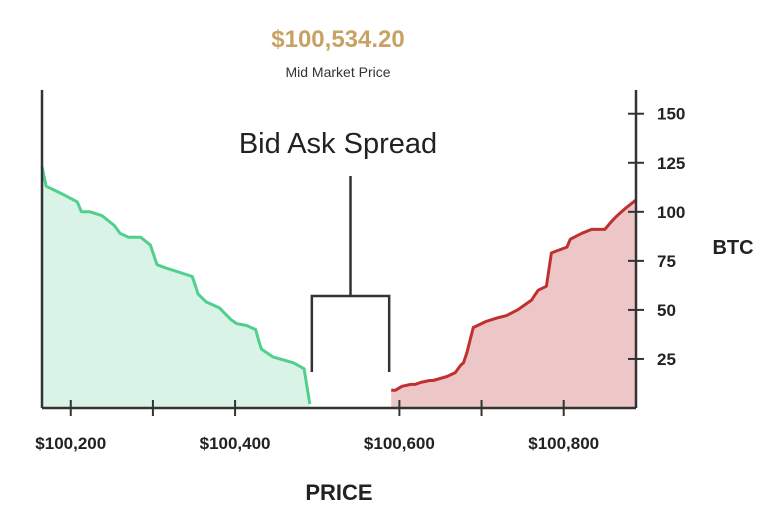 The height and width of the screenshot is (516, 770). What do you see at coordinates (732, 248) in the screenshot?
I see `y-axis-label: BTC` at bounding box center [732, 248].